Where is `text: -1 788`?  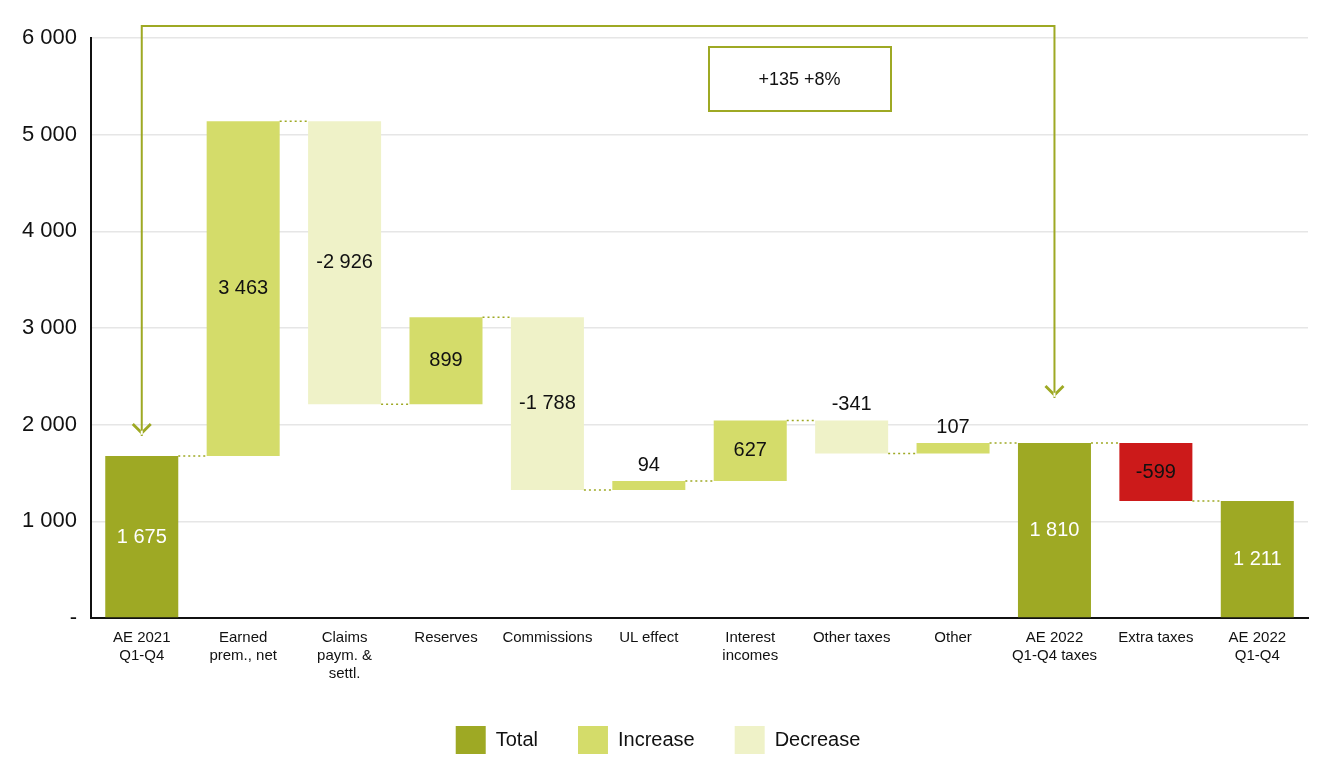
text: -1 788 is located at coordinates (547, 402).